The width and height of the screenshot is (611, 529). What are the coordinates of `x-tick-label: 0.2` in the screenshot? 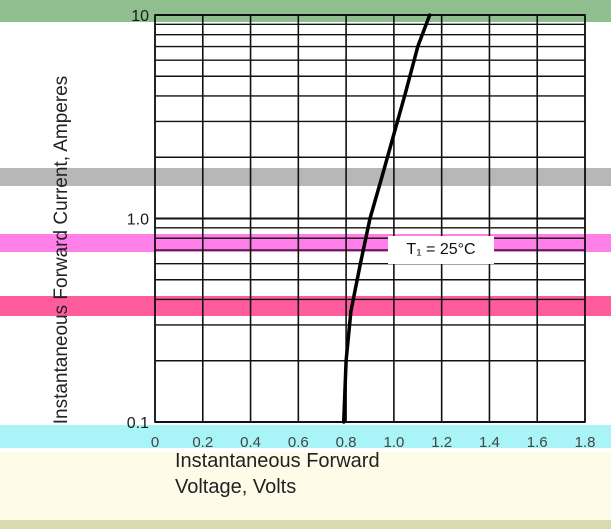 It's located at (202, 442).